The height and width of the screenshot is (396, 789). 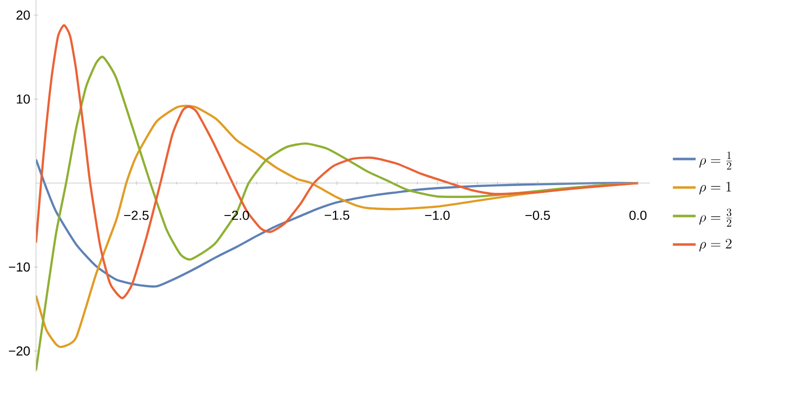 I want to click on x-tick-label: −1.5, so click(x=337, y=215).